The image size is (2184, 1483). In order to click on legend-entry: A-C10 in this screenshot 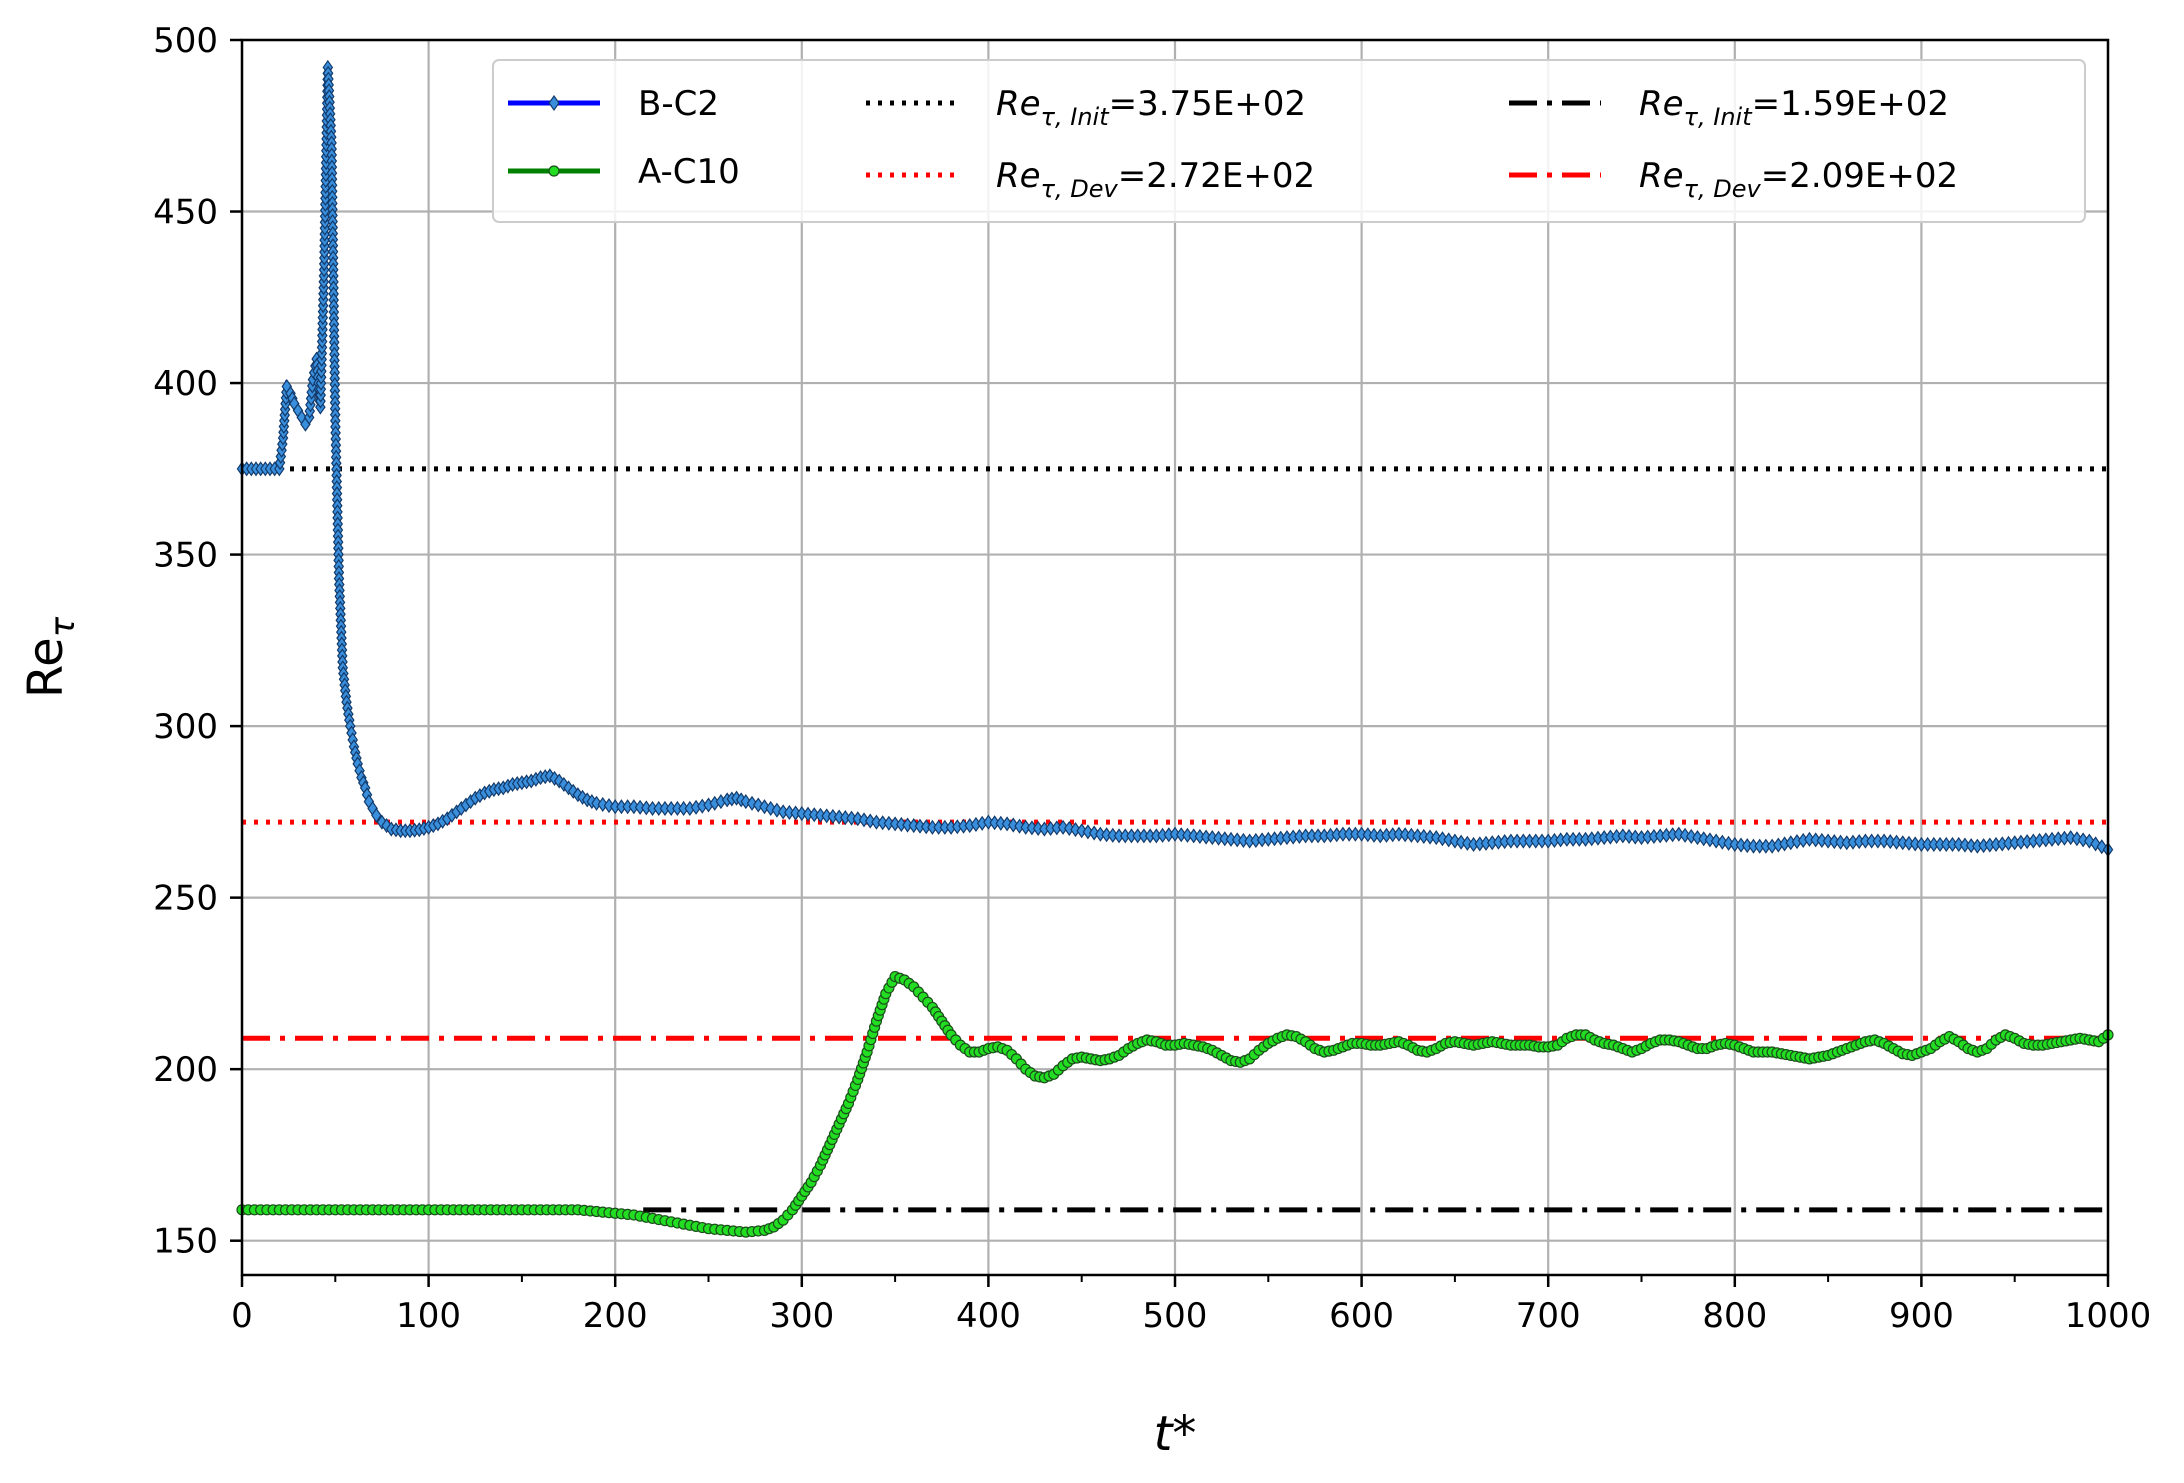, I will do `click(624, 172)`.